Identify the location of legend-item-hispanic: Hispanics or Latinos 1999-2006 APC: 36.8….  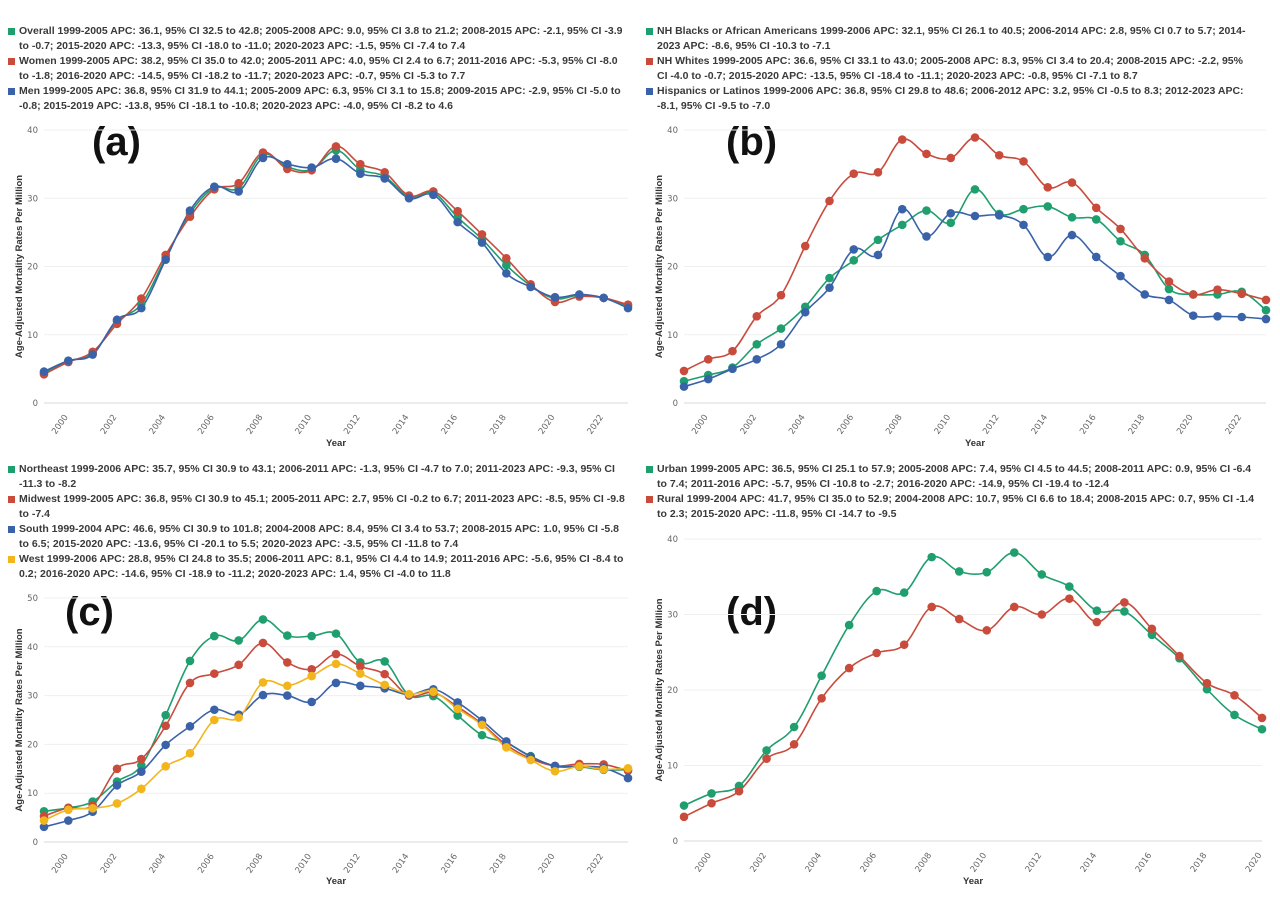
(951, 99).